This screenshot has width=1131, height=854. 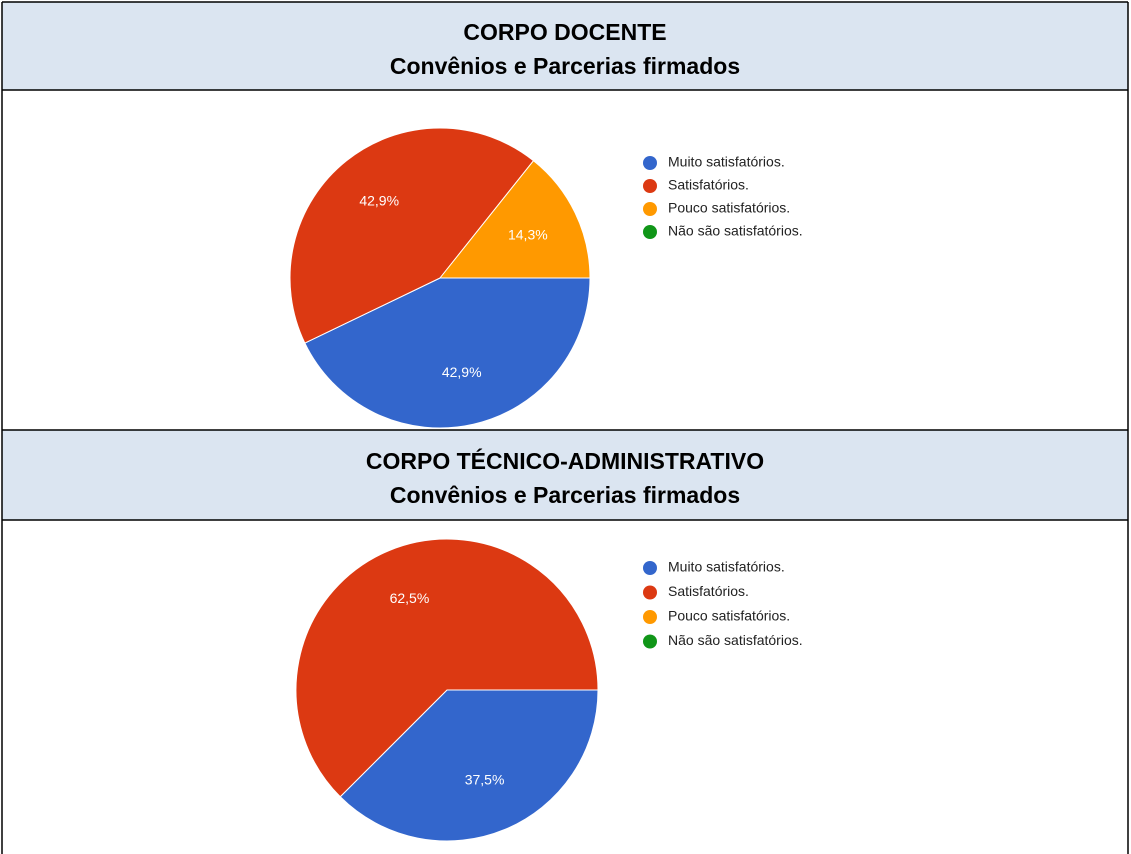 What do you see at coordinates (485, 779) in the screenshot?
I see `slice-label: 37,5%` at bounding box center [485, 779].